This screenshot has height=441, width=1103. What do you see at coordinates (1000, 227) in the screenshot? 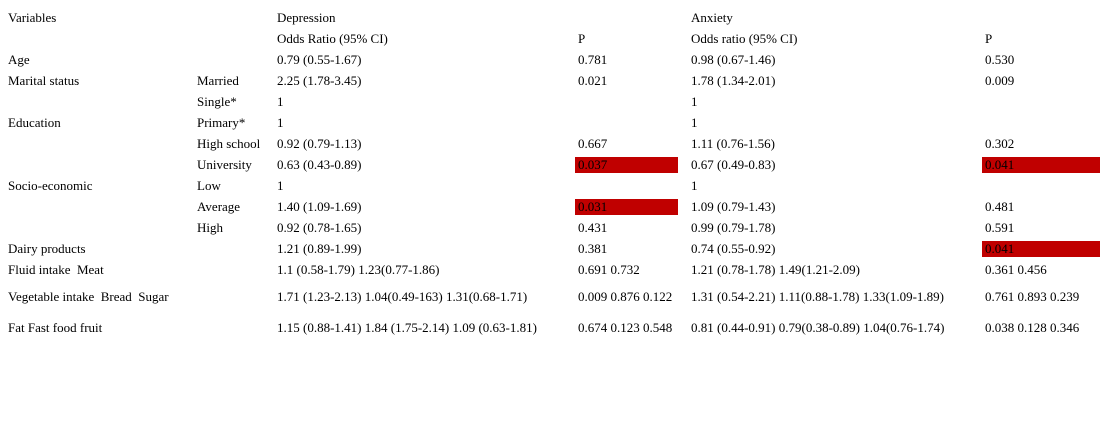
I see `anxiety-p-cell: 0.591` at bounding box center [1000, 227].